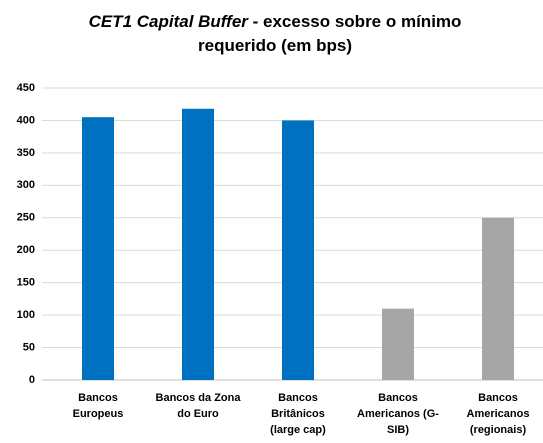  What do you see at coordinates (26, 88) in the screenshot?
I see `y-tick-label: 450` at bounding box center [26, 88].